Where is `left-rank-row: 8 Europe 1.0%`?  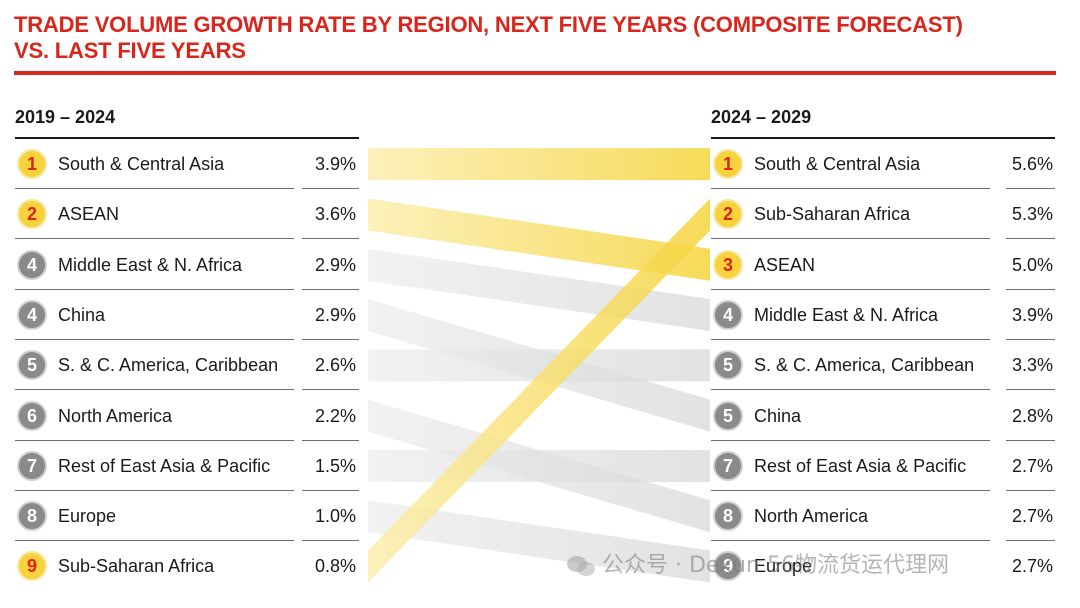
left-rank-row: 8 Europe 1.0% is located at coordinates (187, 516).